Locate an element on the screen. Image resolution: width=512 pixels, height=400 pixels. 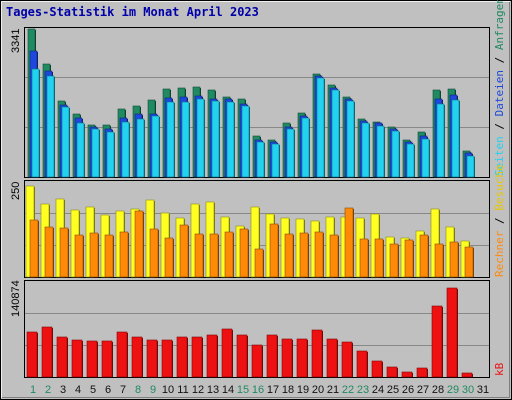
x-tick-label: 12 is located at coordinates (198, 390).